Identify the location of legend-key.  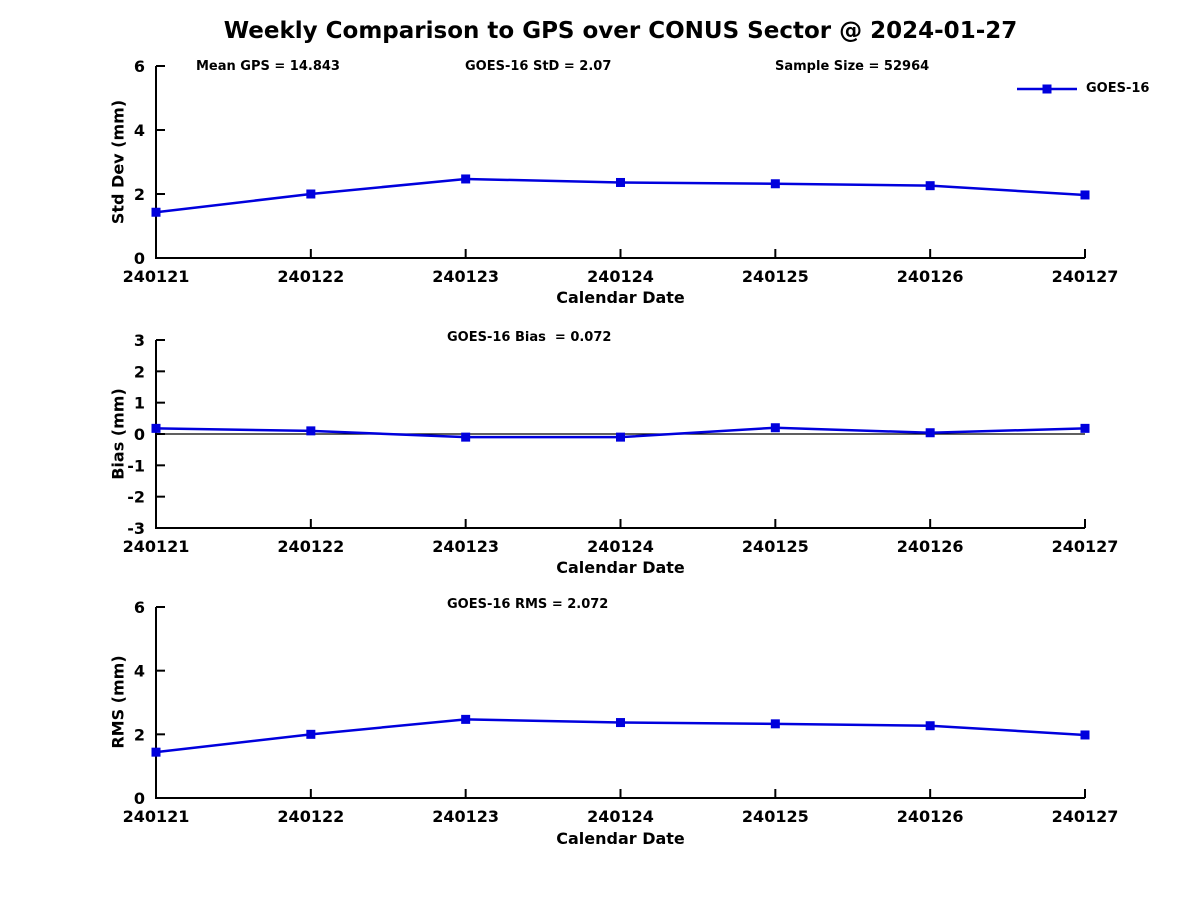
(1047, 88).